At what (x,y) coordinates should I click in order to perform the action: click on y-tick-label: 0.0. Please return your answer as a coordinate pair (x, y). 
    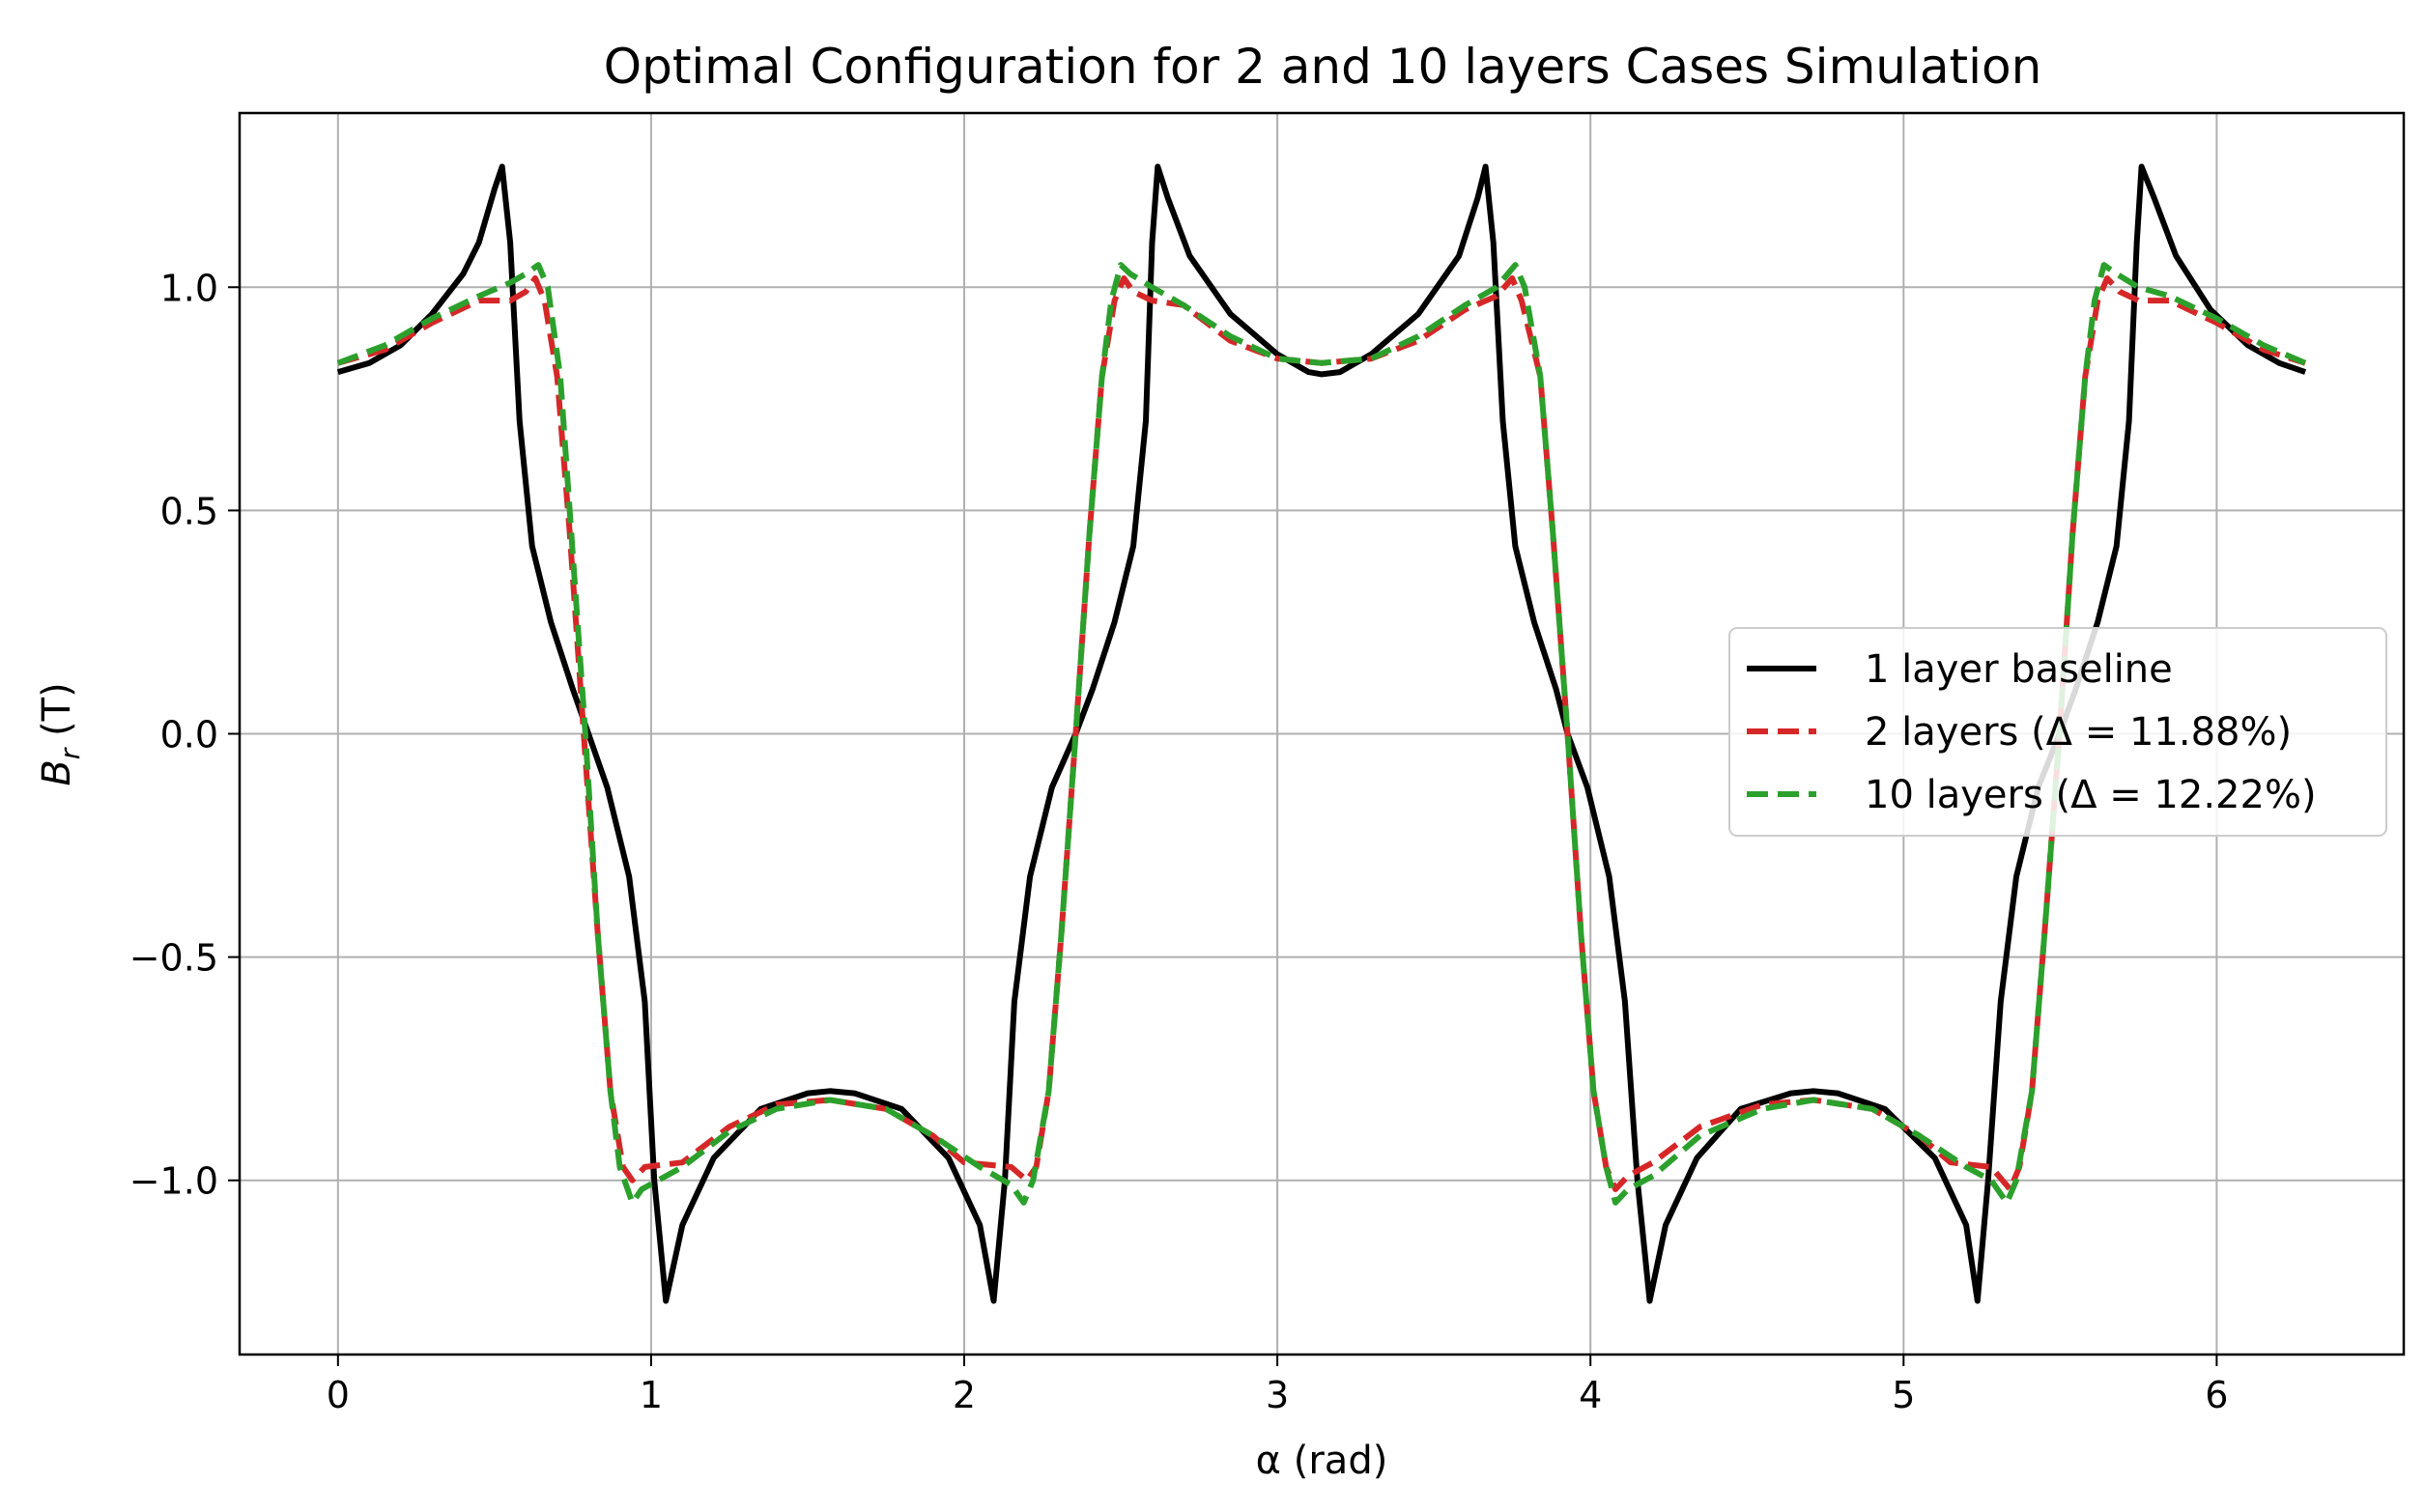
    Looking at the image, I should click on (189, 735).